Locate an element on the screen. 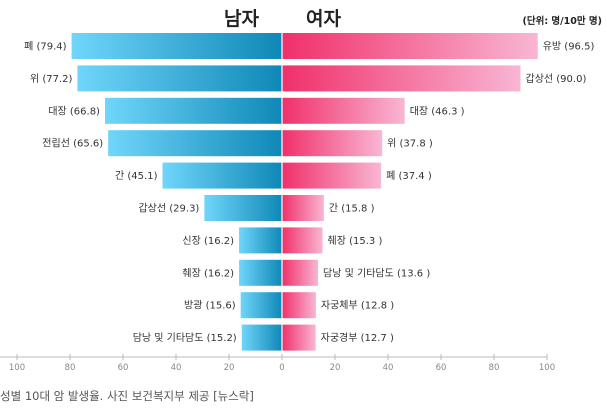 The height and width of the screenshot is (410, 606). female-bar-label-1: 유방 (96.5) is located at coordinates (569, 47).